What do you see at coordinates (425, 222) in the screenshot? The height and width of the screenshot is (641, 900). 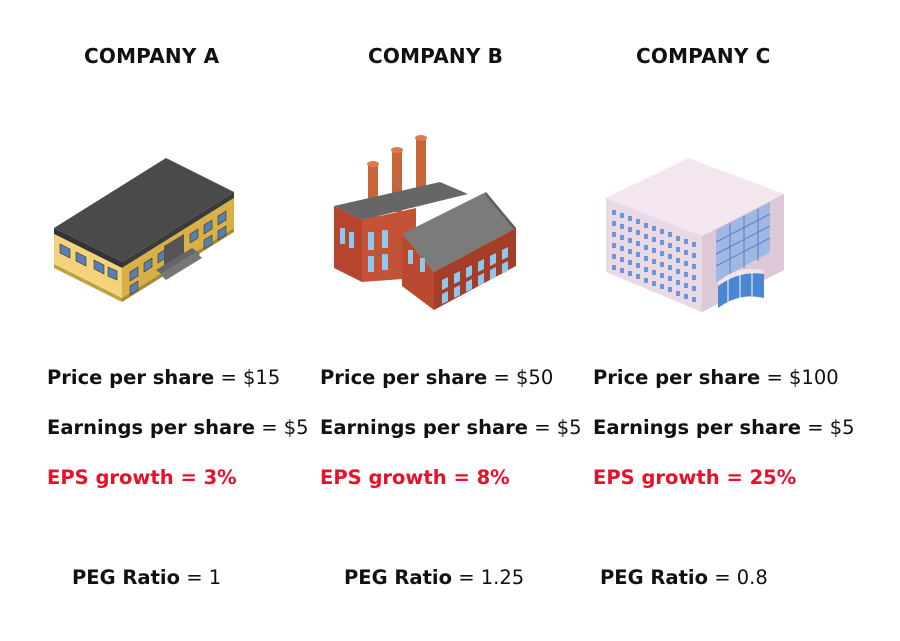 I see `factory-icon` at bounding box center [425, 222].